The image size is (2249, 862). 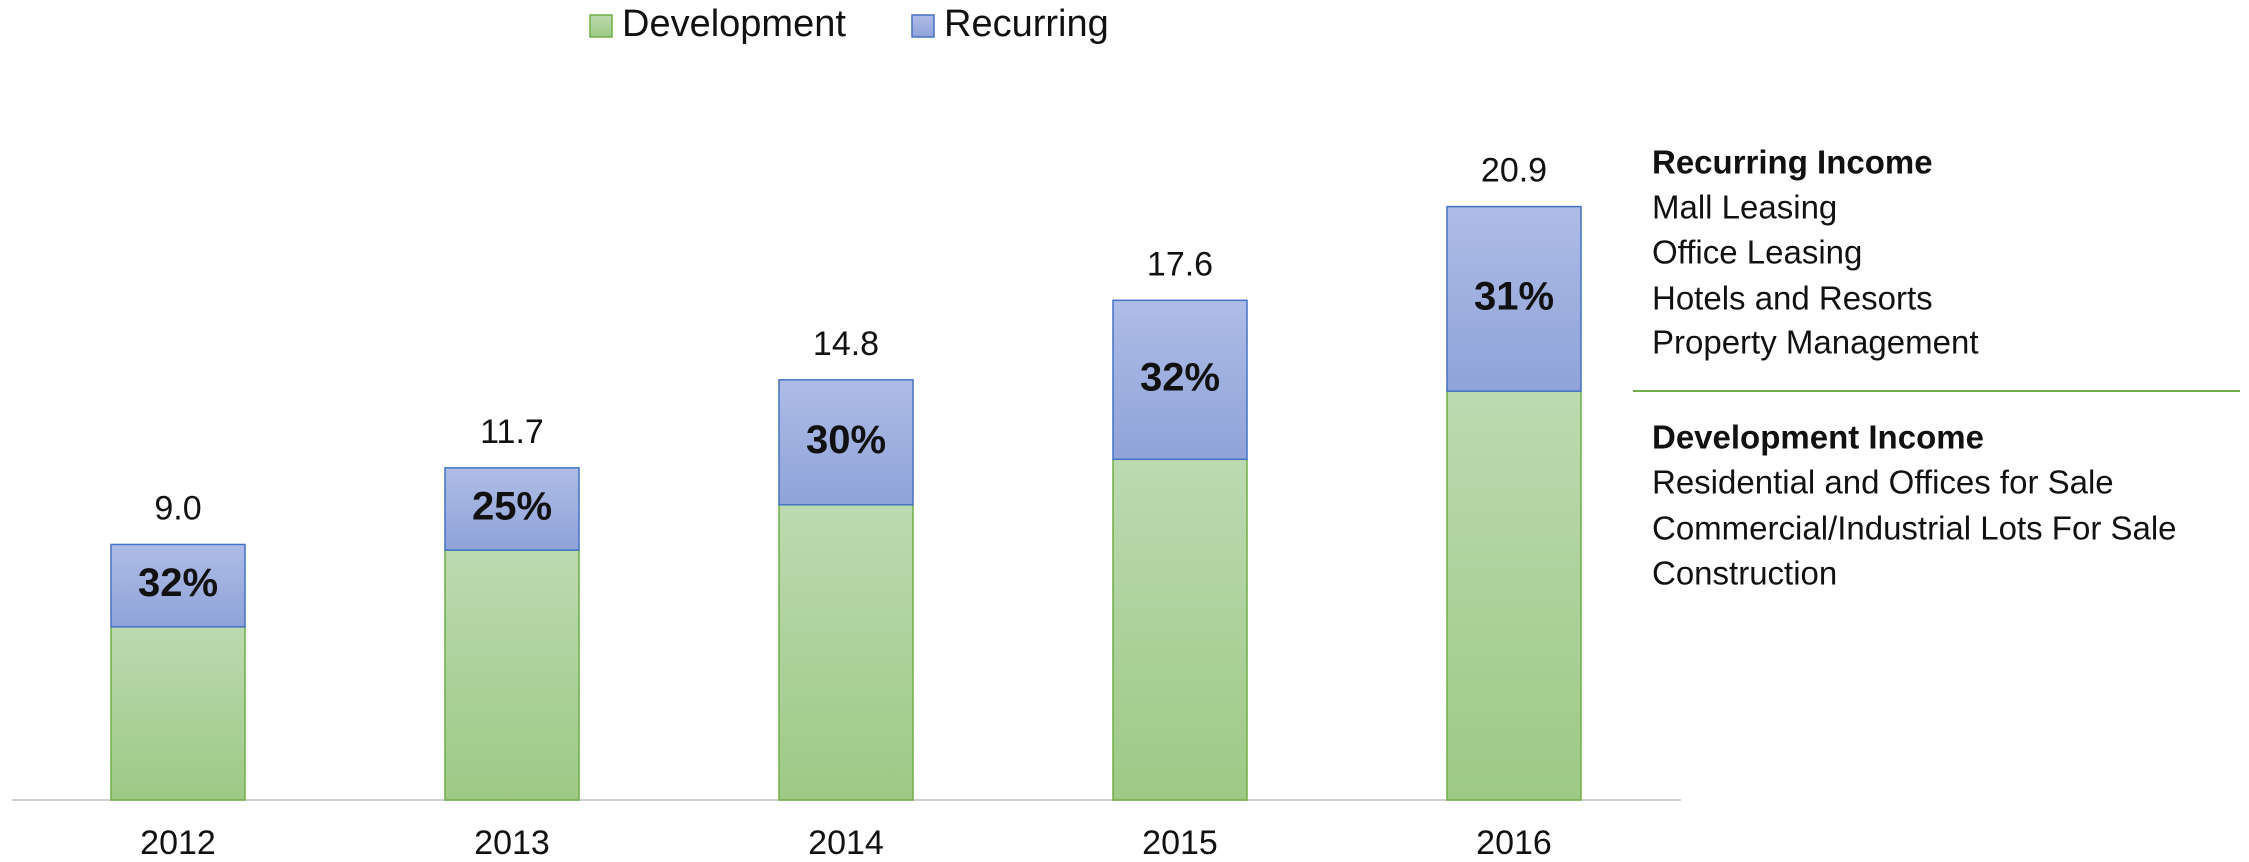 I want to click on note-title: Recurring Income, so click(x=1792, y=162).